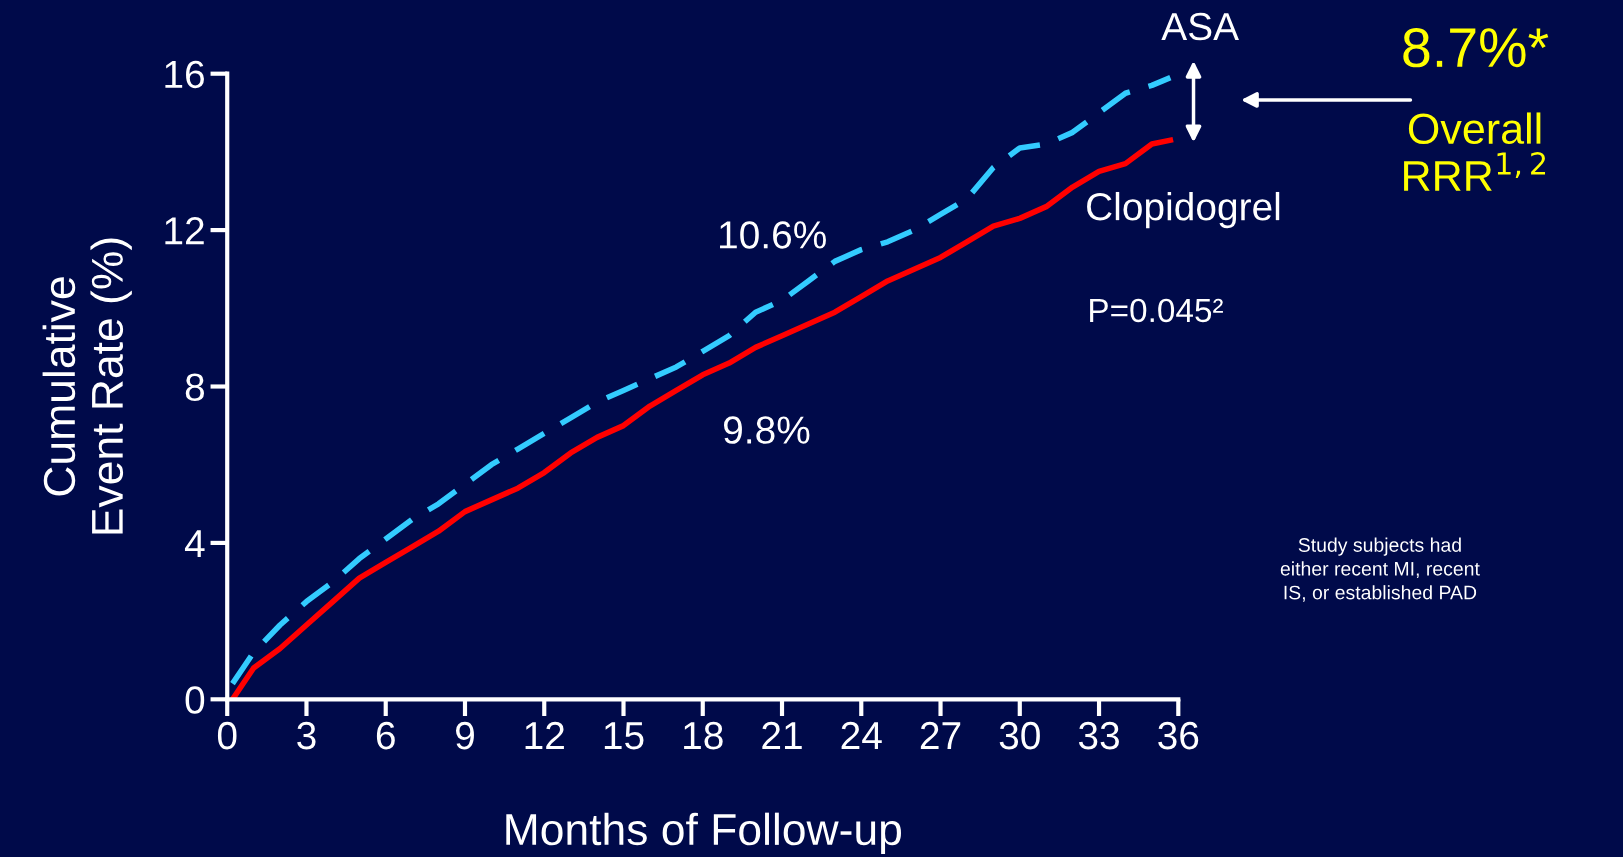 The image size is (1623, 857). Describe the element at coordinates (87, 386) in the screenshot. I see `y-axis-title: Cumulative Event Rate (%)` at that location.